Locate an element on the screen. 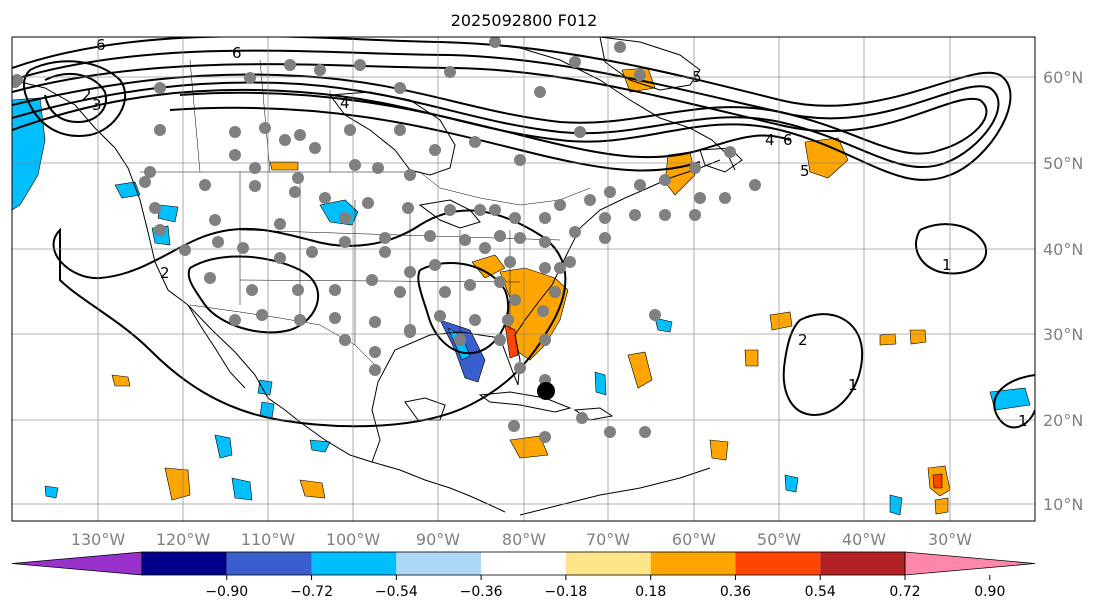  cuba is located at coordinates (525, 402).